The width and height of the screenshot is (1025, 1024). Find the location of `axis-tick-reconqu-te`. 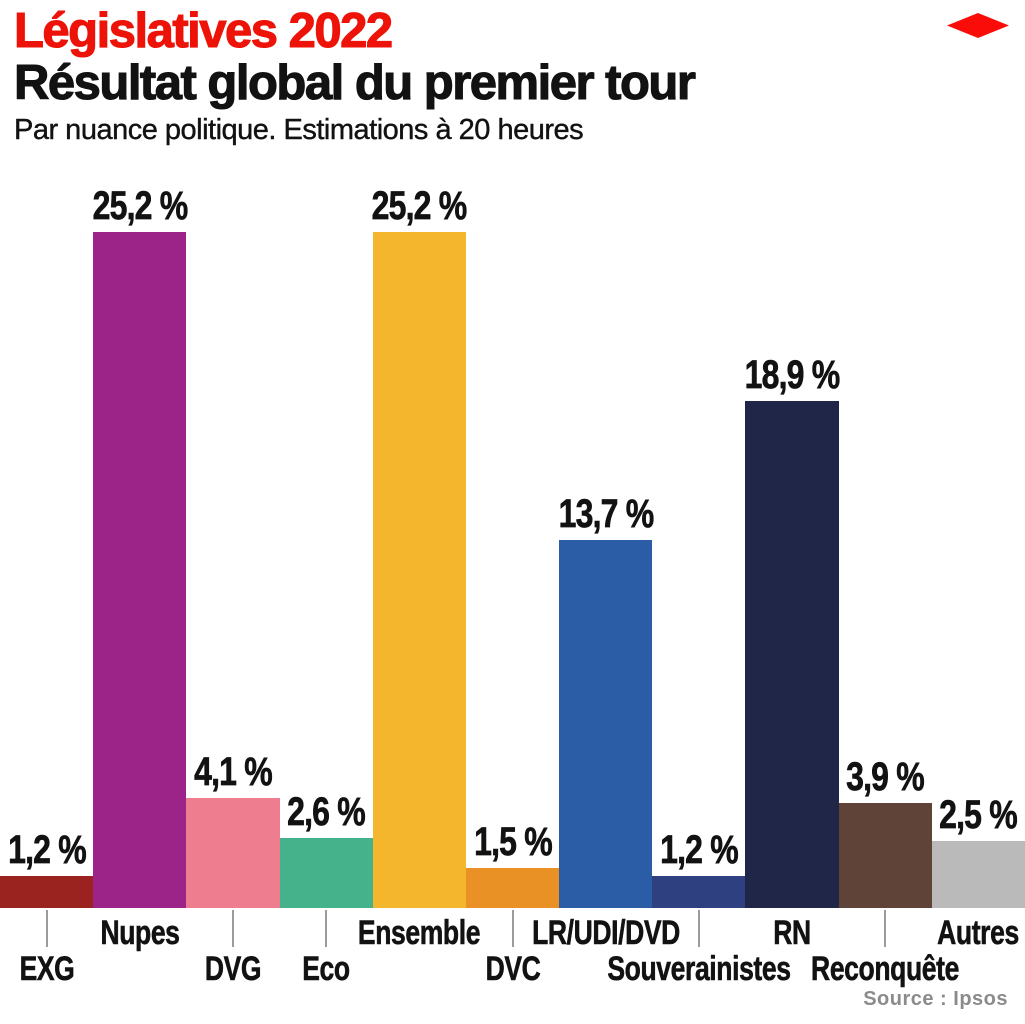

axis-tick-reconqu-te is located at coordinates (885, 928).